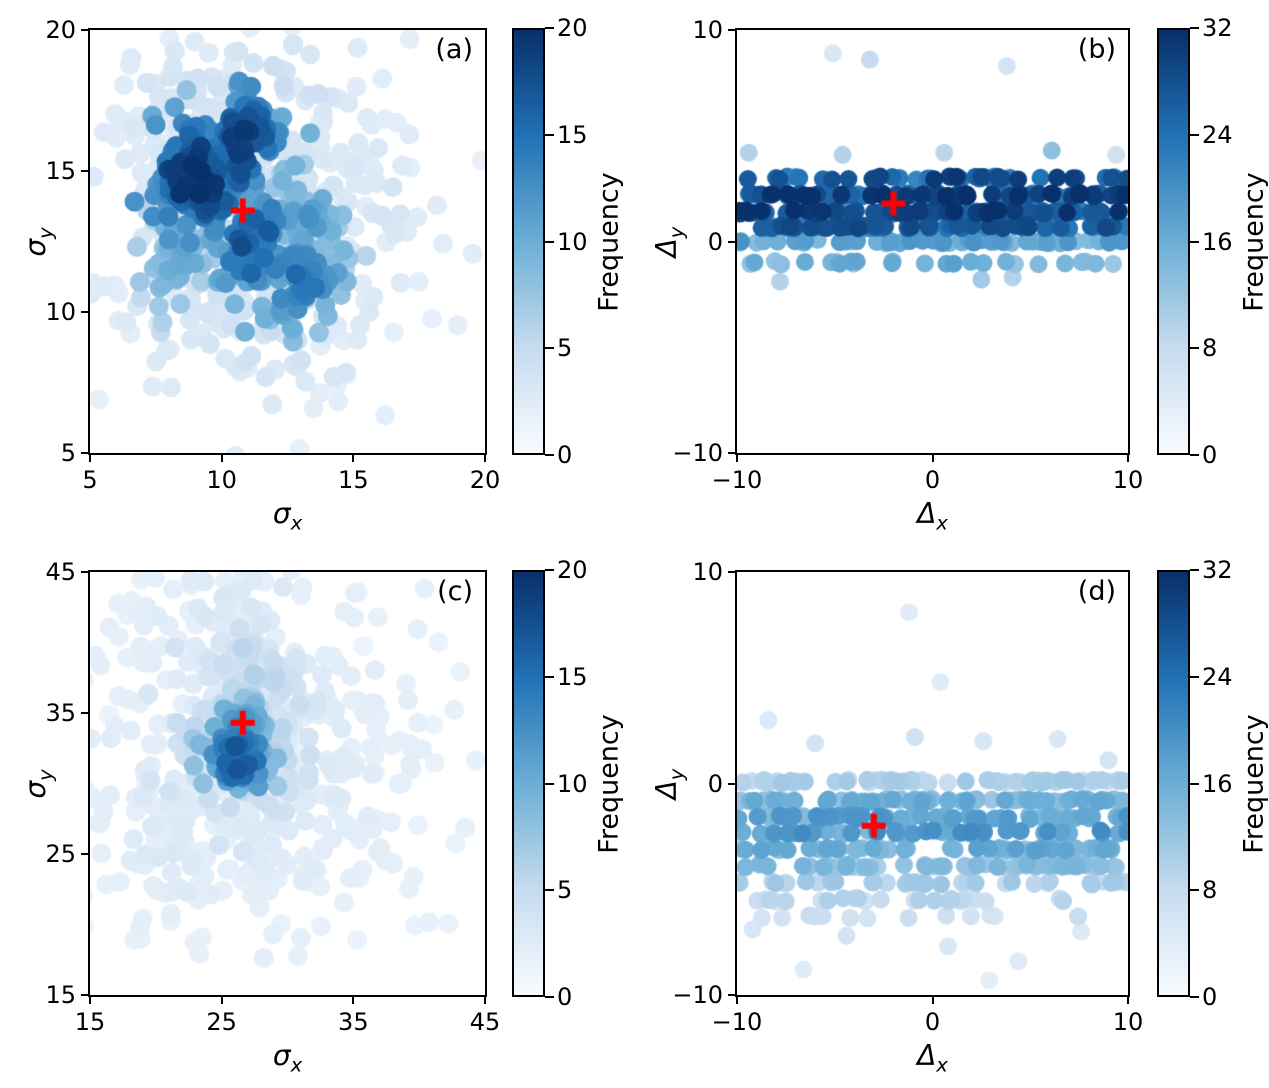 The image size is (1269, 1088). I want to click on x-tick-label: 35, so click(353, 1022).